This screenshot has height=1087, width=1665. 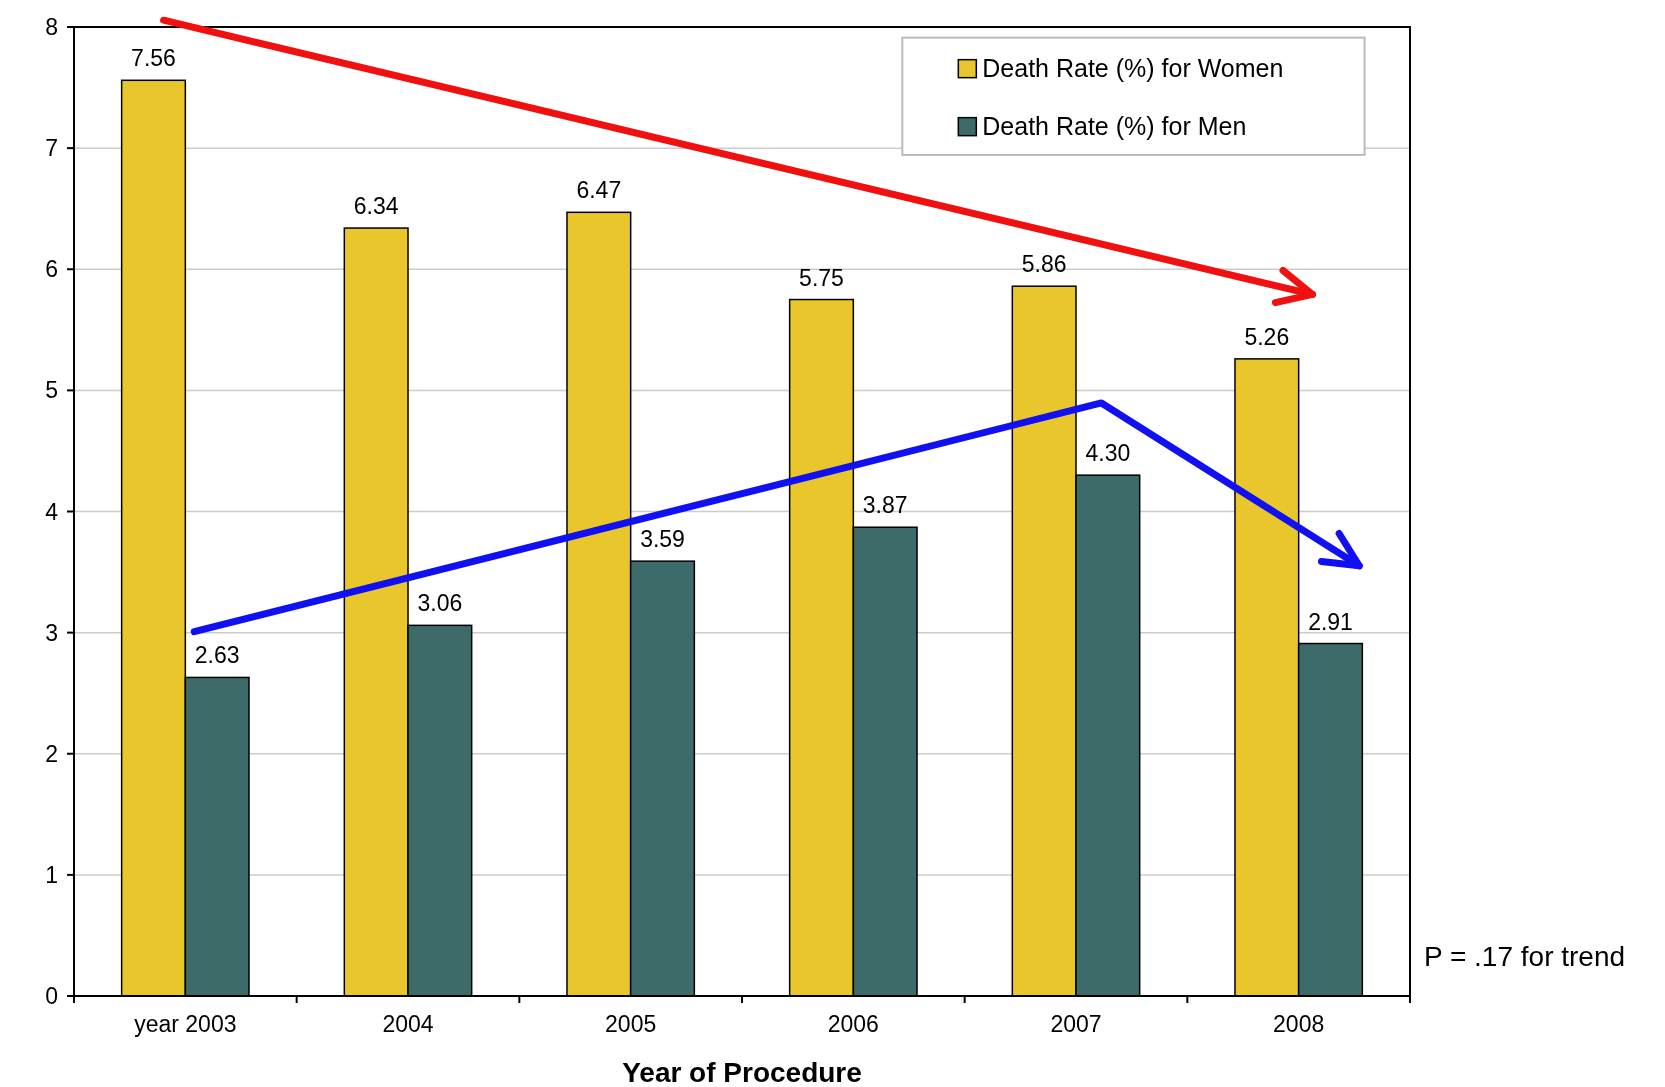 What do you see at coordinates (217, 655) in the screenshot?
I see `data-label: 2.63` at bounding box center [217, 655].